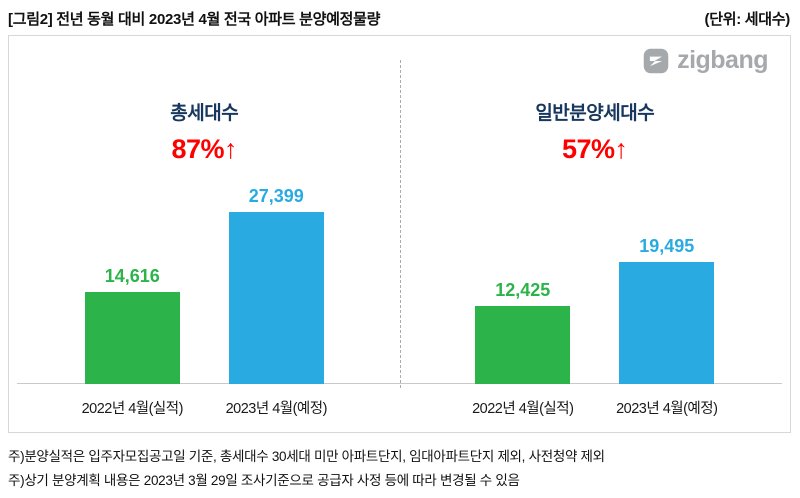  Describe the element at coordinates (523, 345) in the screenshot. I see `bar-general-2022` at that location.